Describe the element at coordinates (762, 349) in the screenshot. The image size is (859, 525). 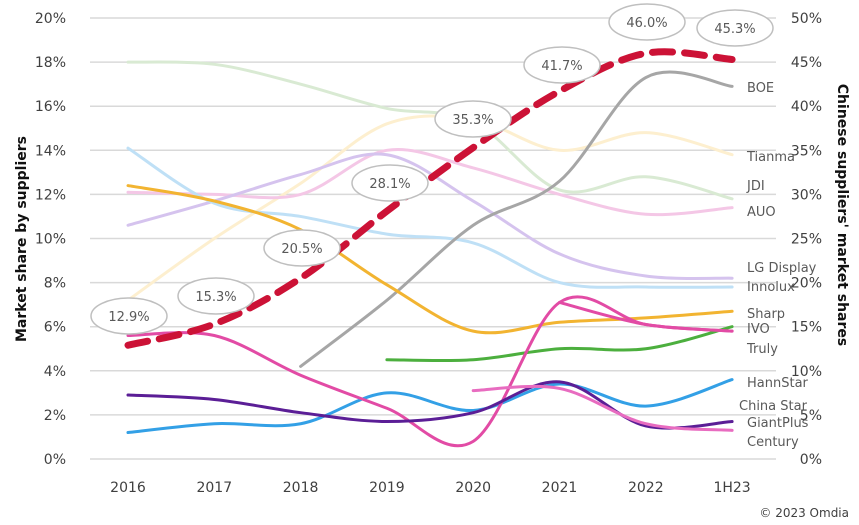
I see `series-label-truly: Truly` at that location.